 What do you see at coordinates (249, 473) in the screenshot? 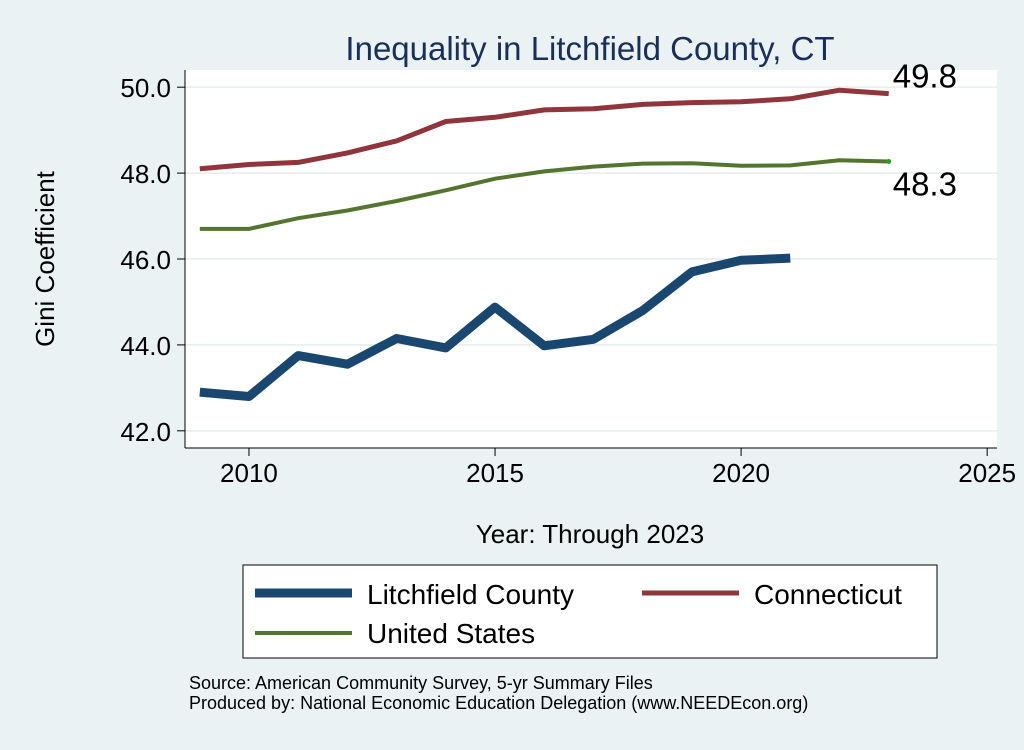
I see `x-tick-label: 2010` at bounding box center [249, 473].